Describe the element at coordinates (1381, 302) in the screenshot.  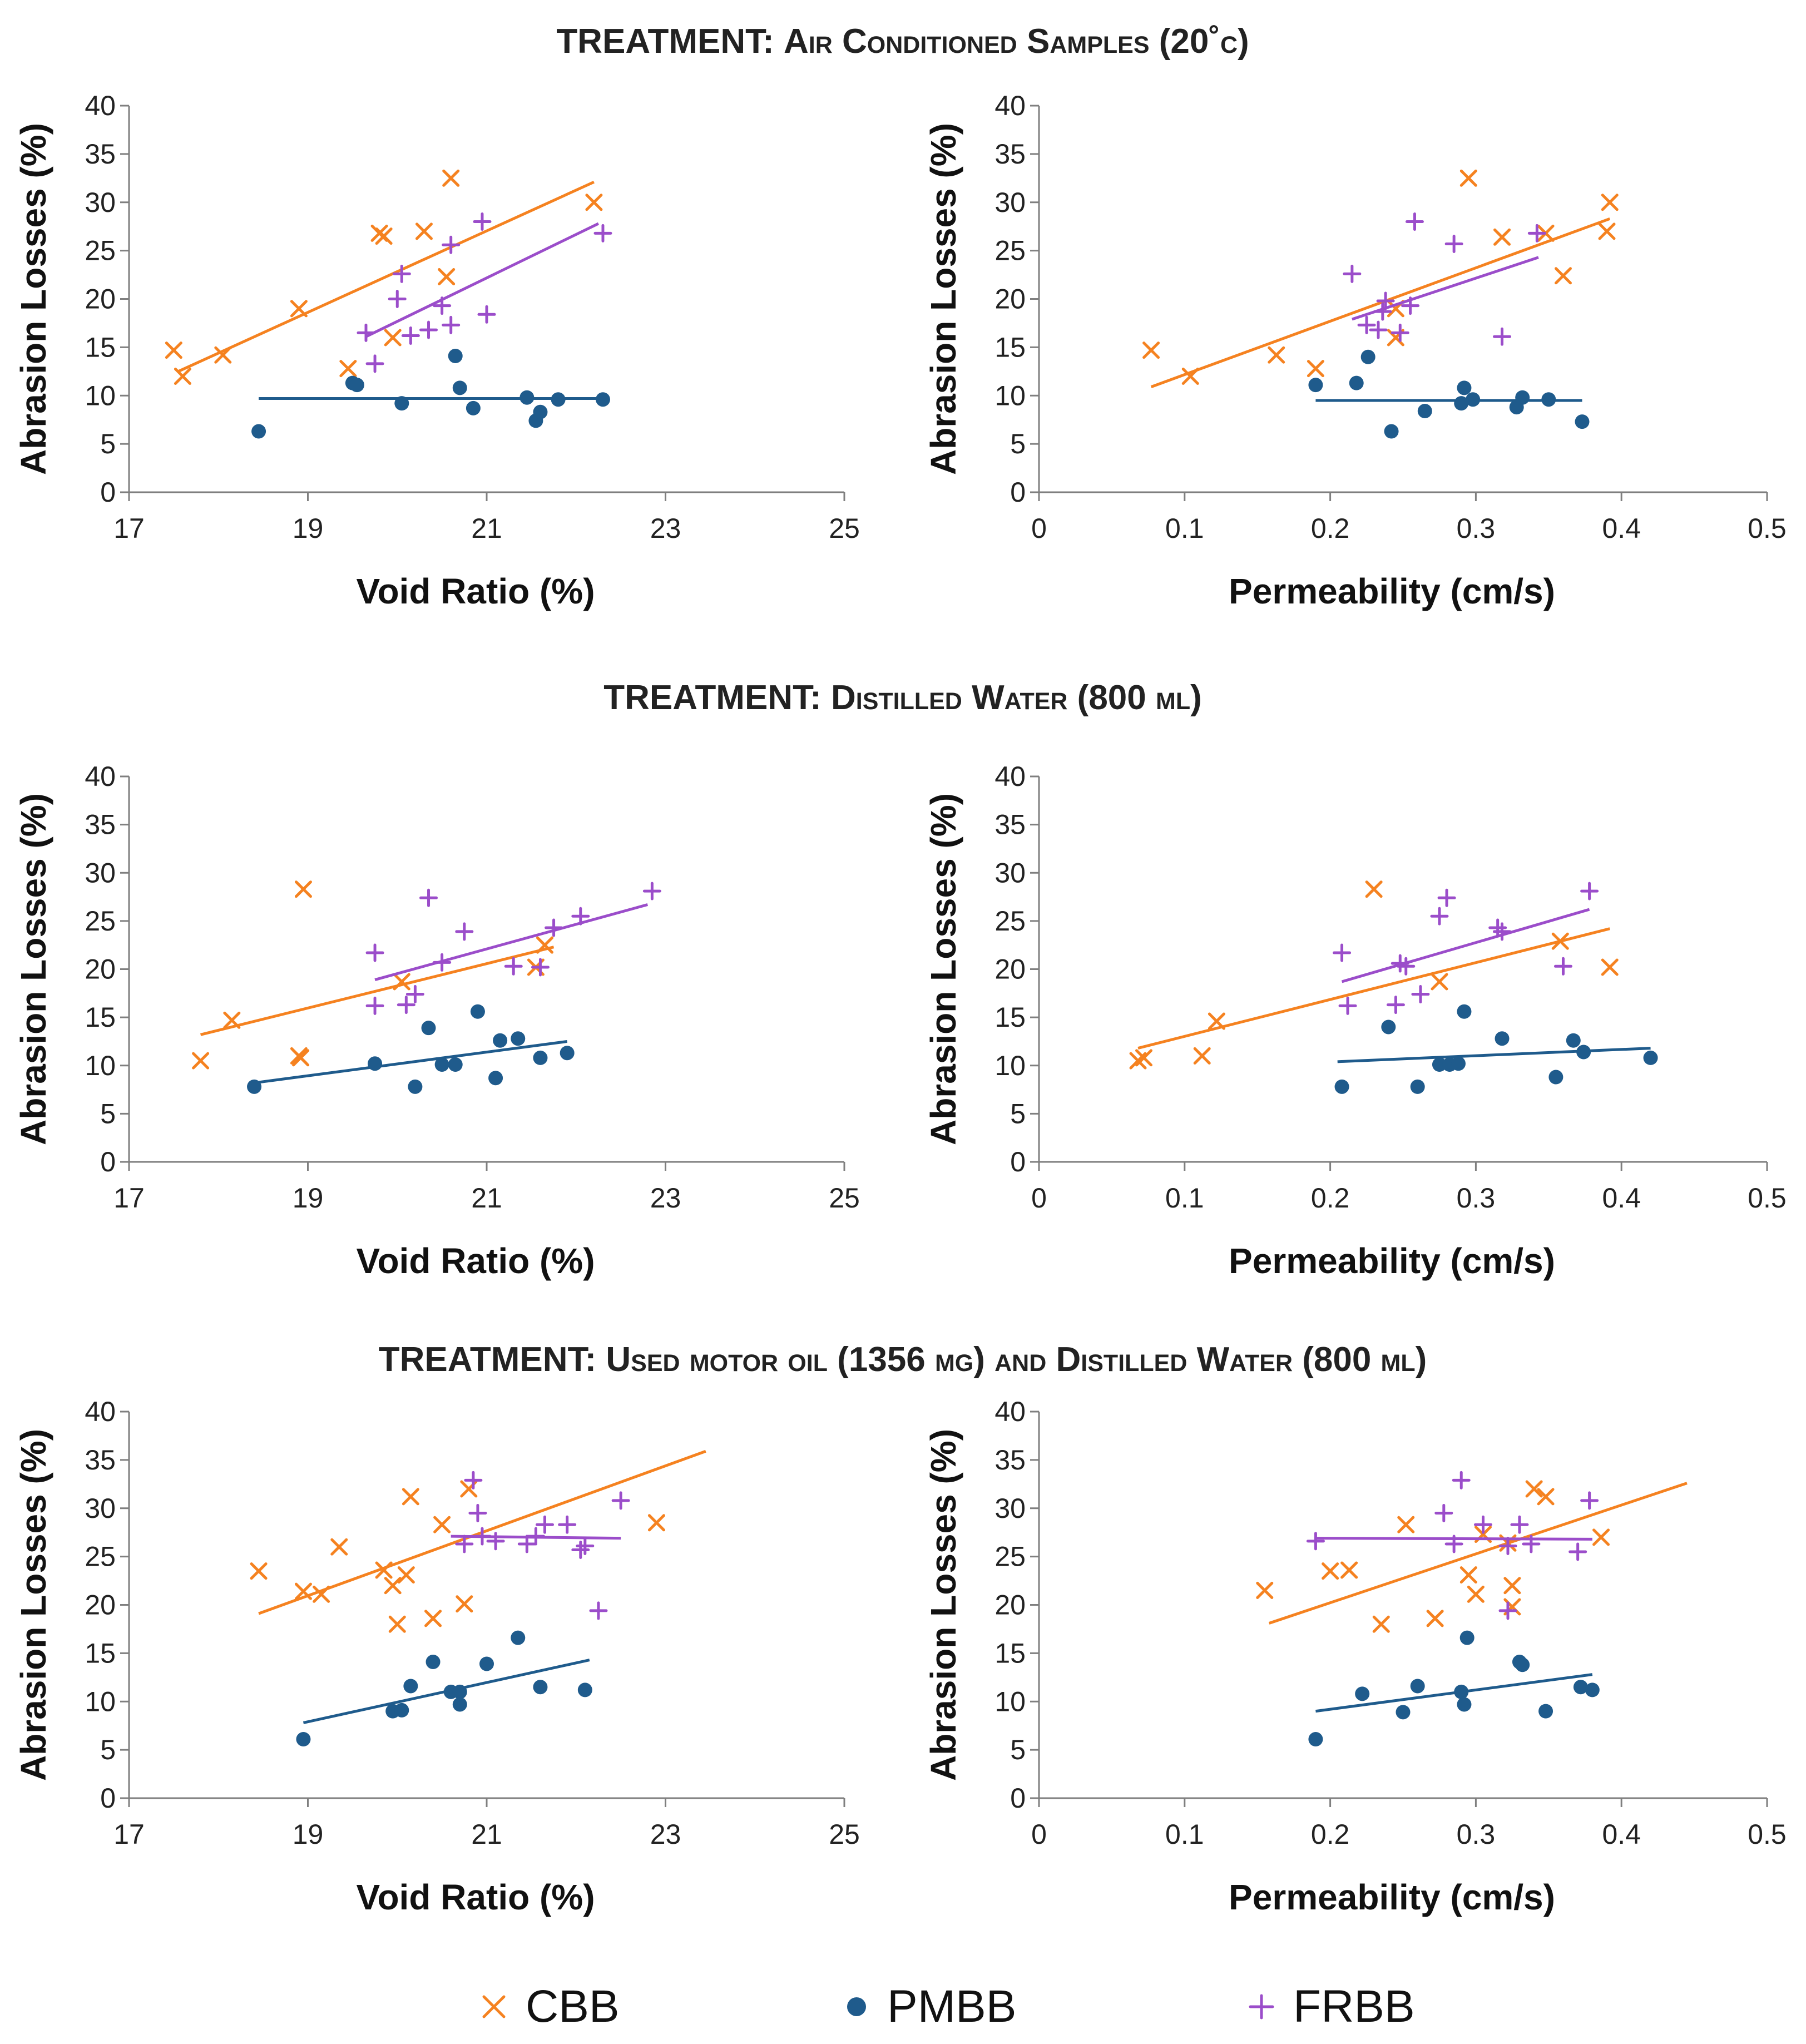
I see `trendline-cbb` at that location.